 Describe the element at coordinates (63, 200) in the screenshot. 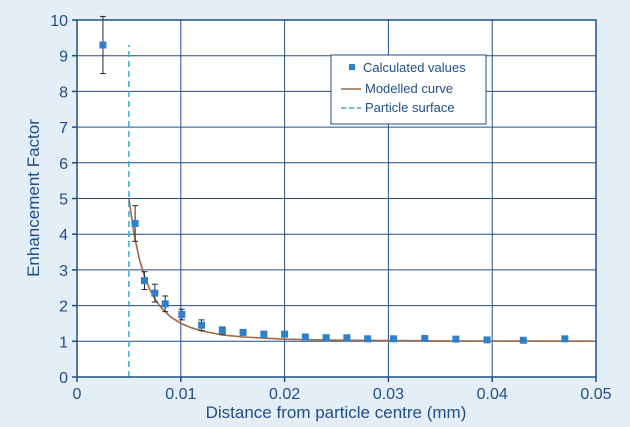

I see `y-tick-label: 5` at that location.